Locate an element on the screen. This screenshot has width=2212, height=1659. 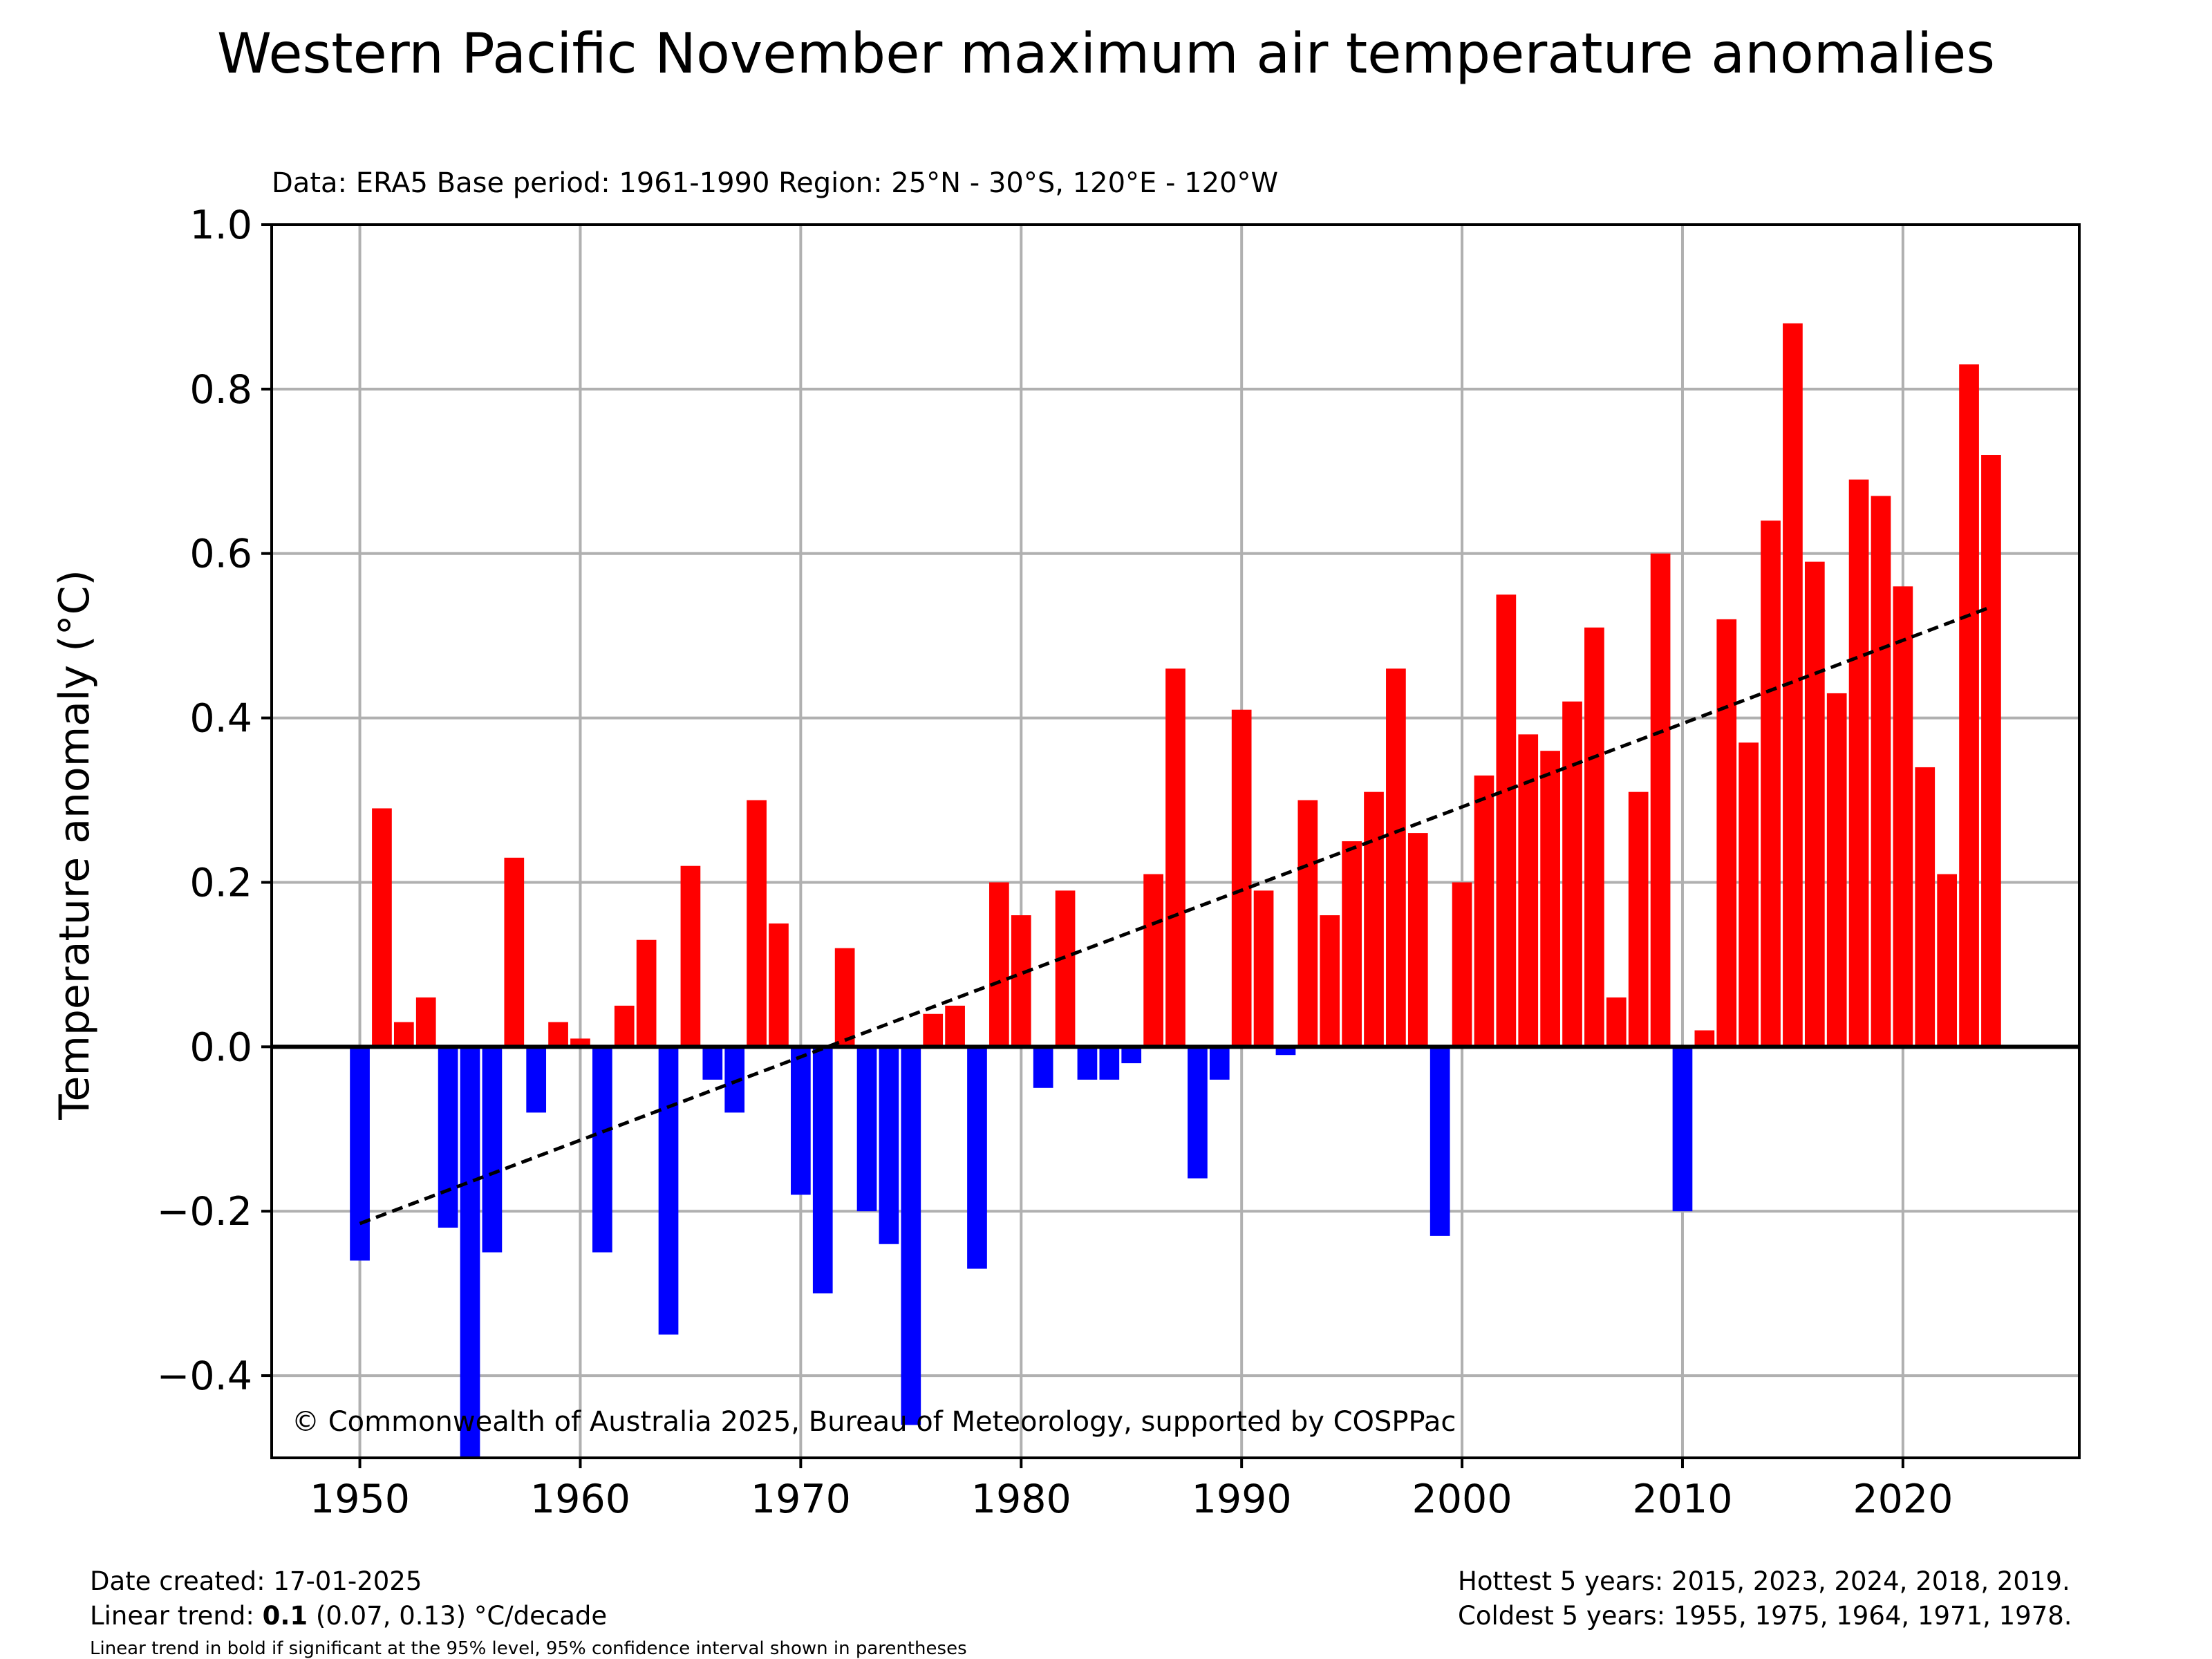
x-tick-label: 2000 is located at coordinates (1462, 1499).